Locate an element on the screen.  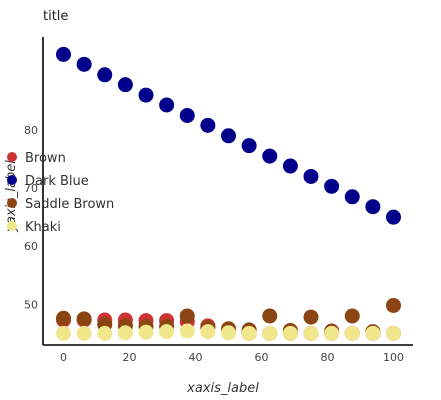
legend-item-saddle-brown: Saddle Brown is located at coordinates (60, 204).